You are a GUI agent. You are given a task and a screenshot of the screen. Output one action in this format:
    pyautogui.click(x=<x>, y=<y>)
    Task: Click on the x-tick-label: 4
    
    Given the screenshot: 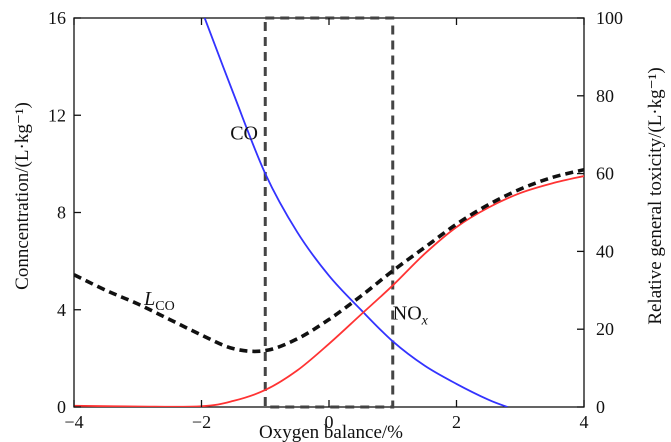 What is the action you would take?
    pyautogui.click(x=584, y=422)
    